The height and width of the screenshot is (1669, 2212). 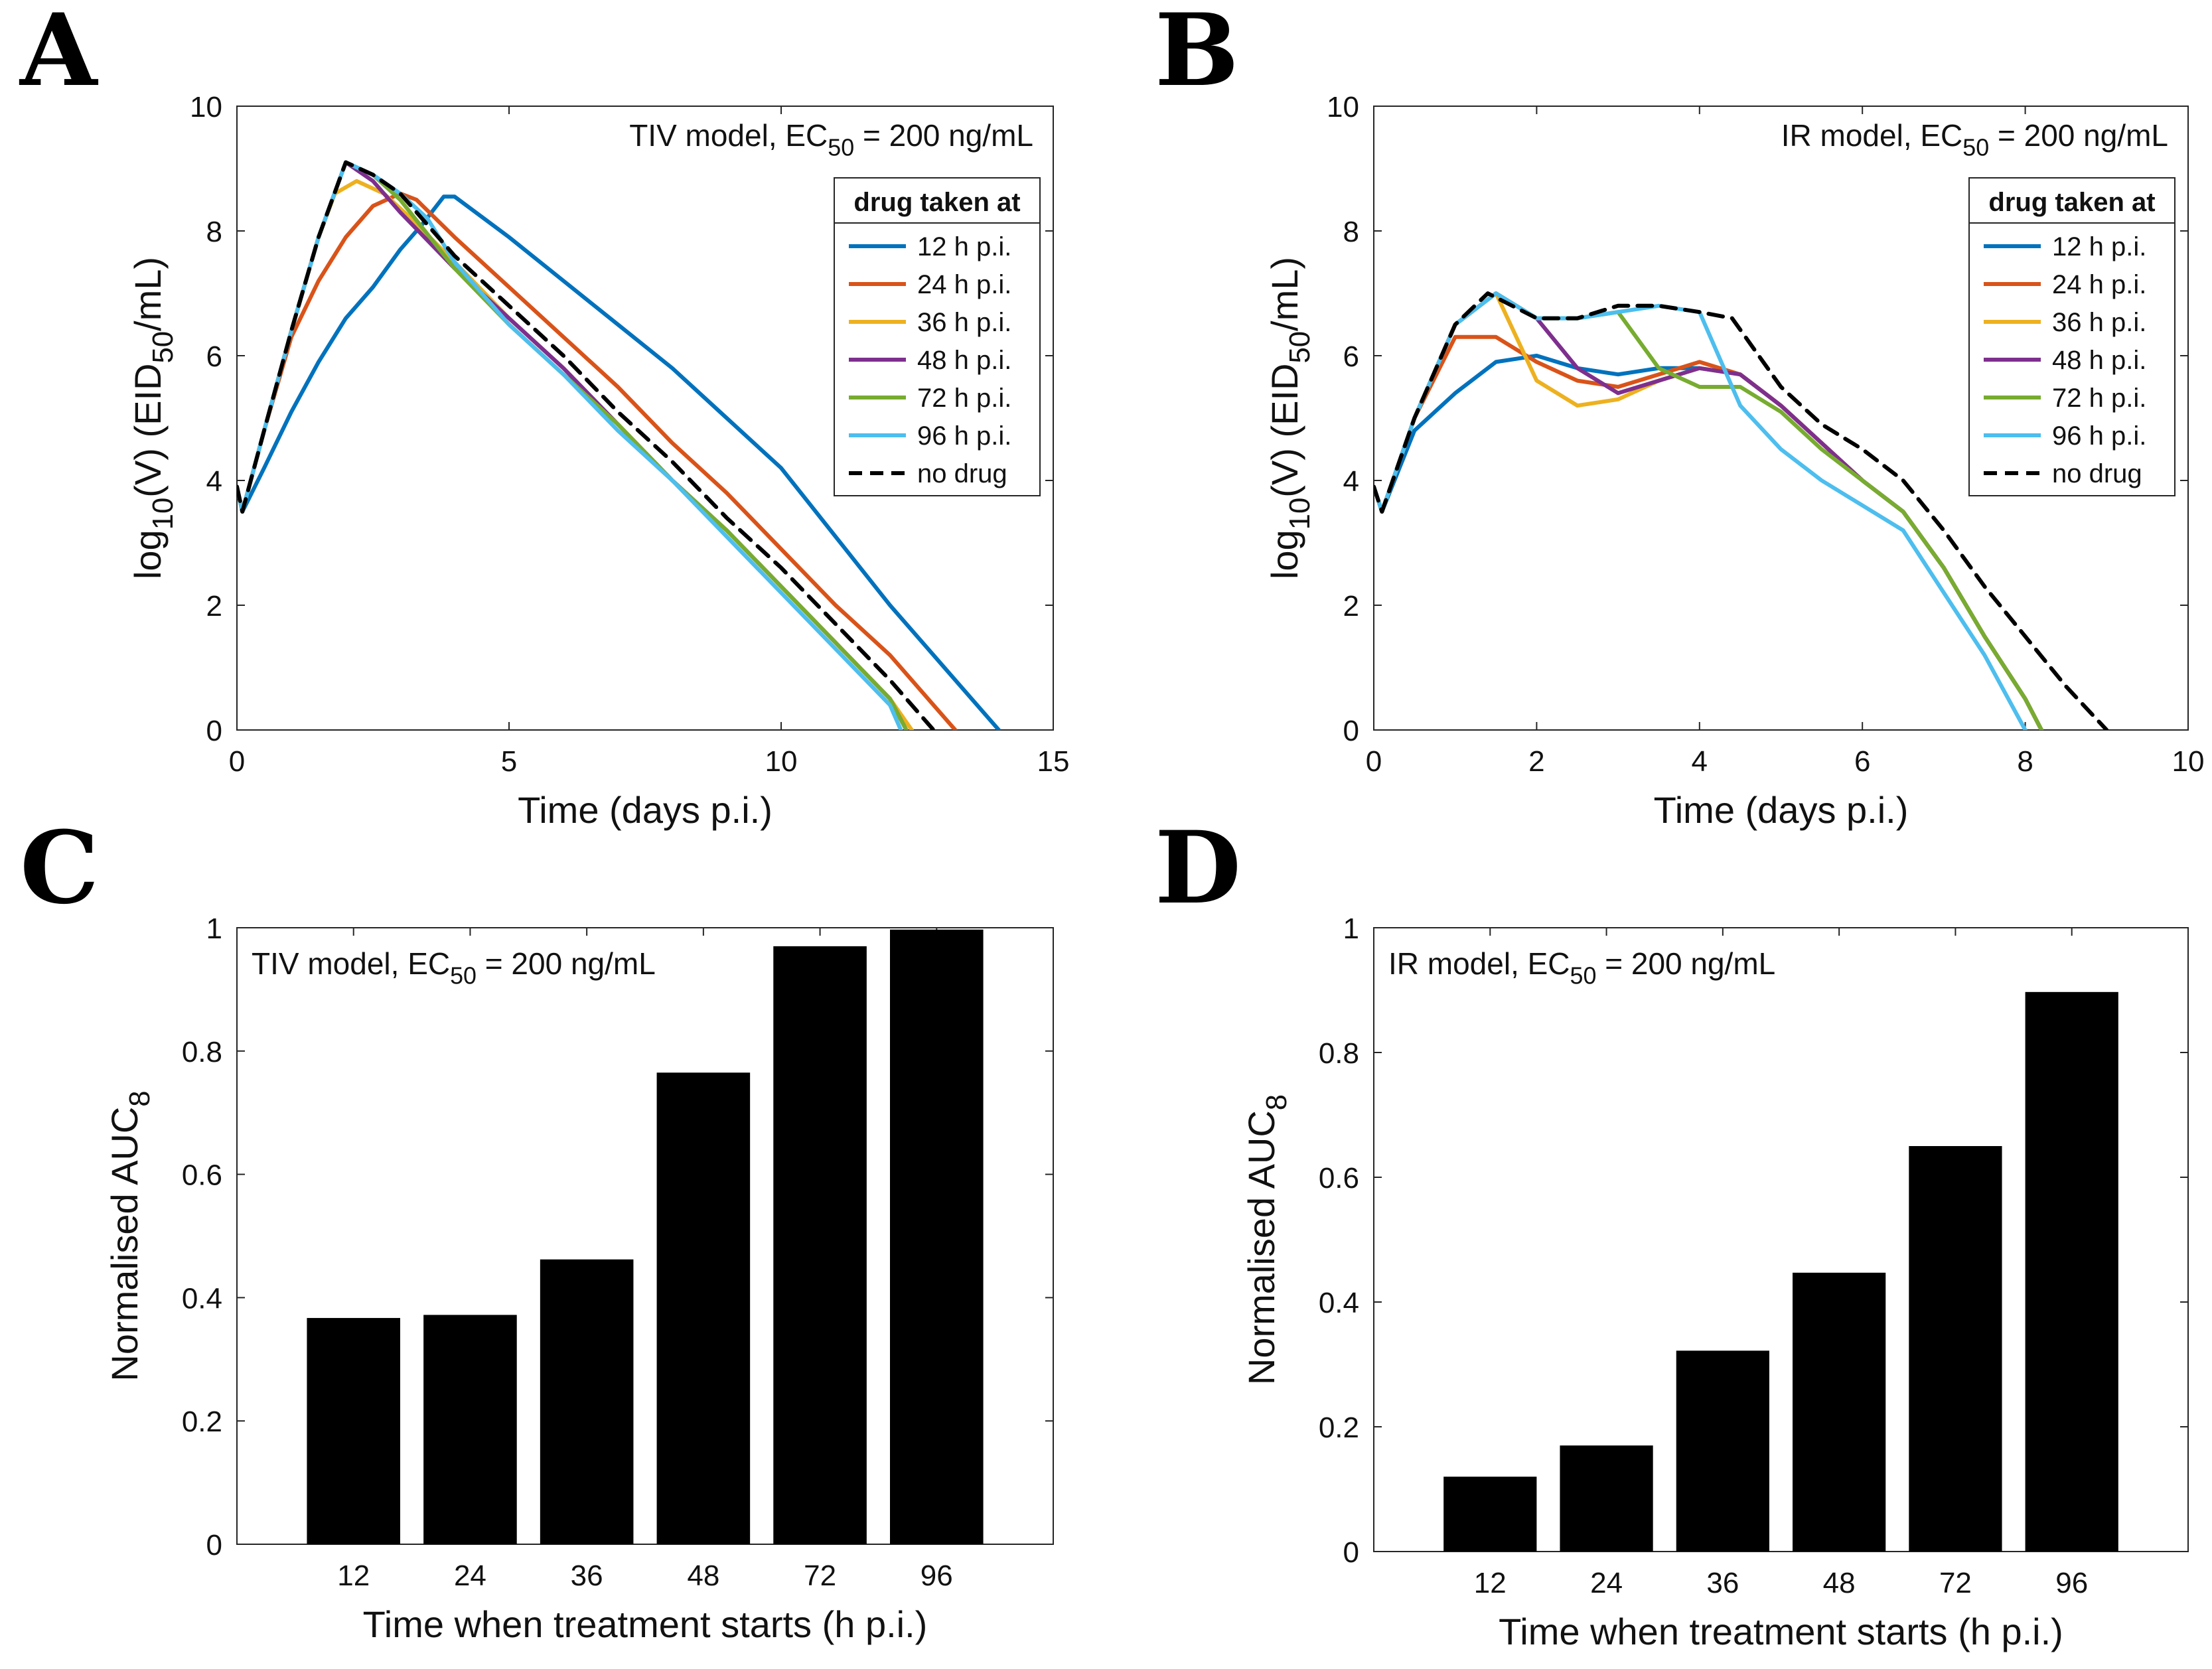 What do you see at coordinates (1490, 1583) in the screenshot?
I see `x-tick-label: 12` at bounding box center [1490, 1583].